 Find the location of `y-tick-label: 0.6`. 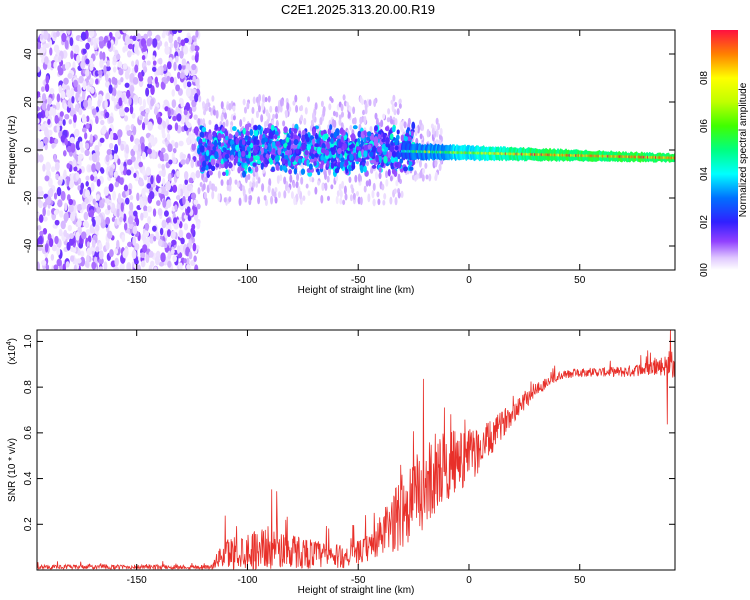

y-tick-label: 0.6 is located at coordinates (28, 432).